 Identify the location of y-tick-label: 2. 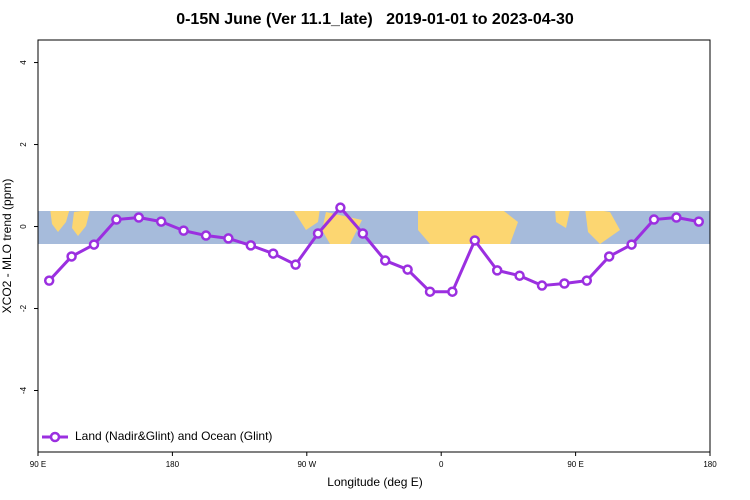
(23, 144).